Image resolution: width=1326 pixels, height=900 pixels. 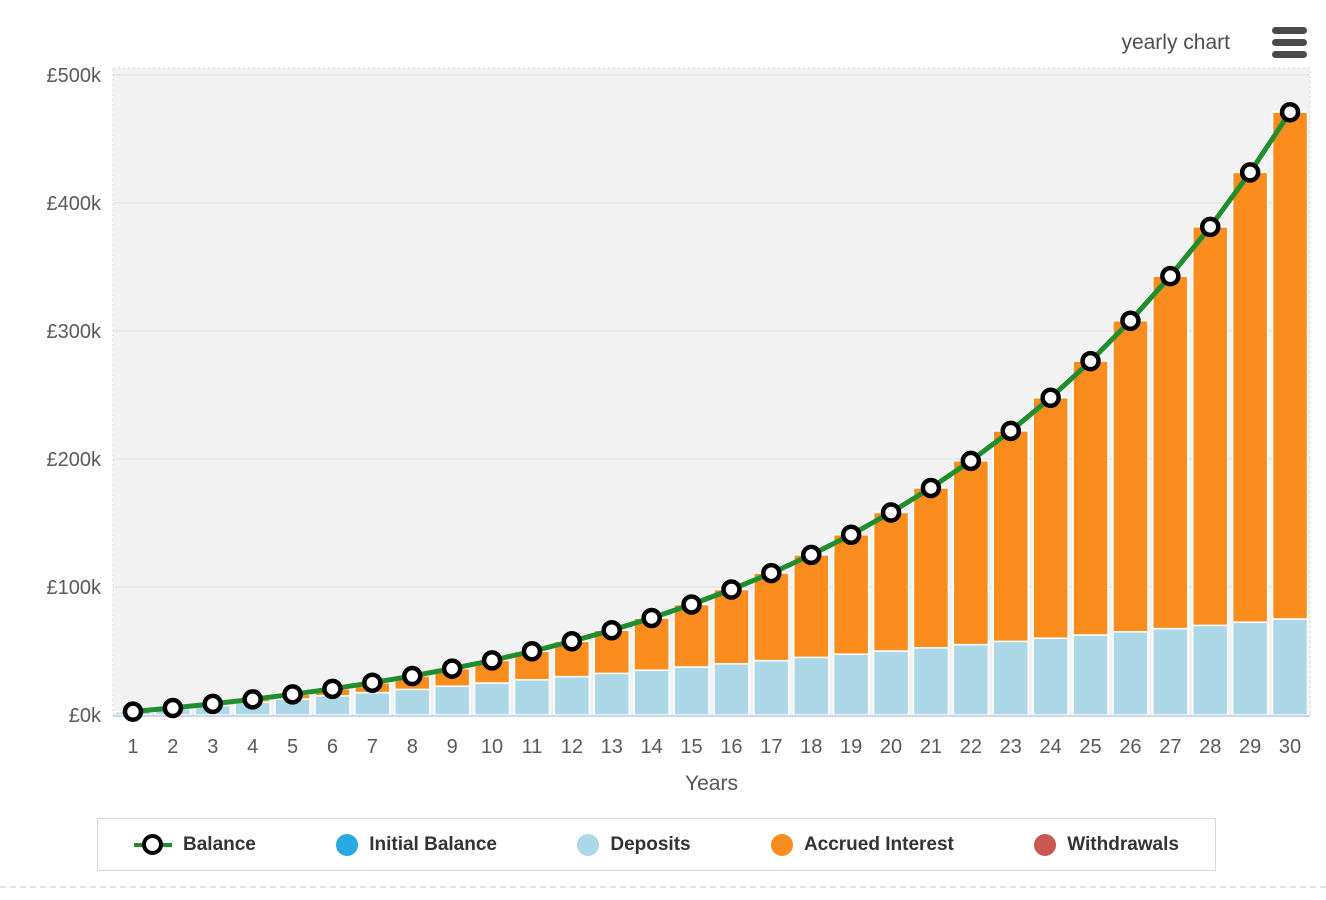 What do you see at coordinates (1106, 844) in the screenshot?
I see `legend-item-withdrawals: Withdrawals` at bounding box center [1106, 844].